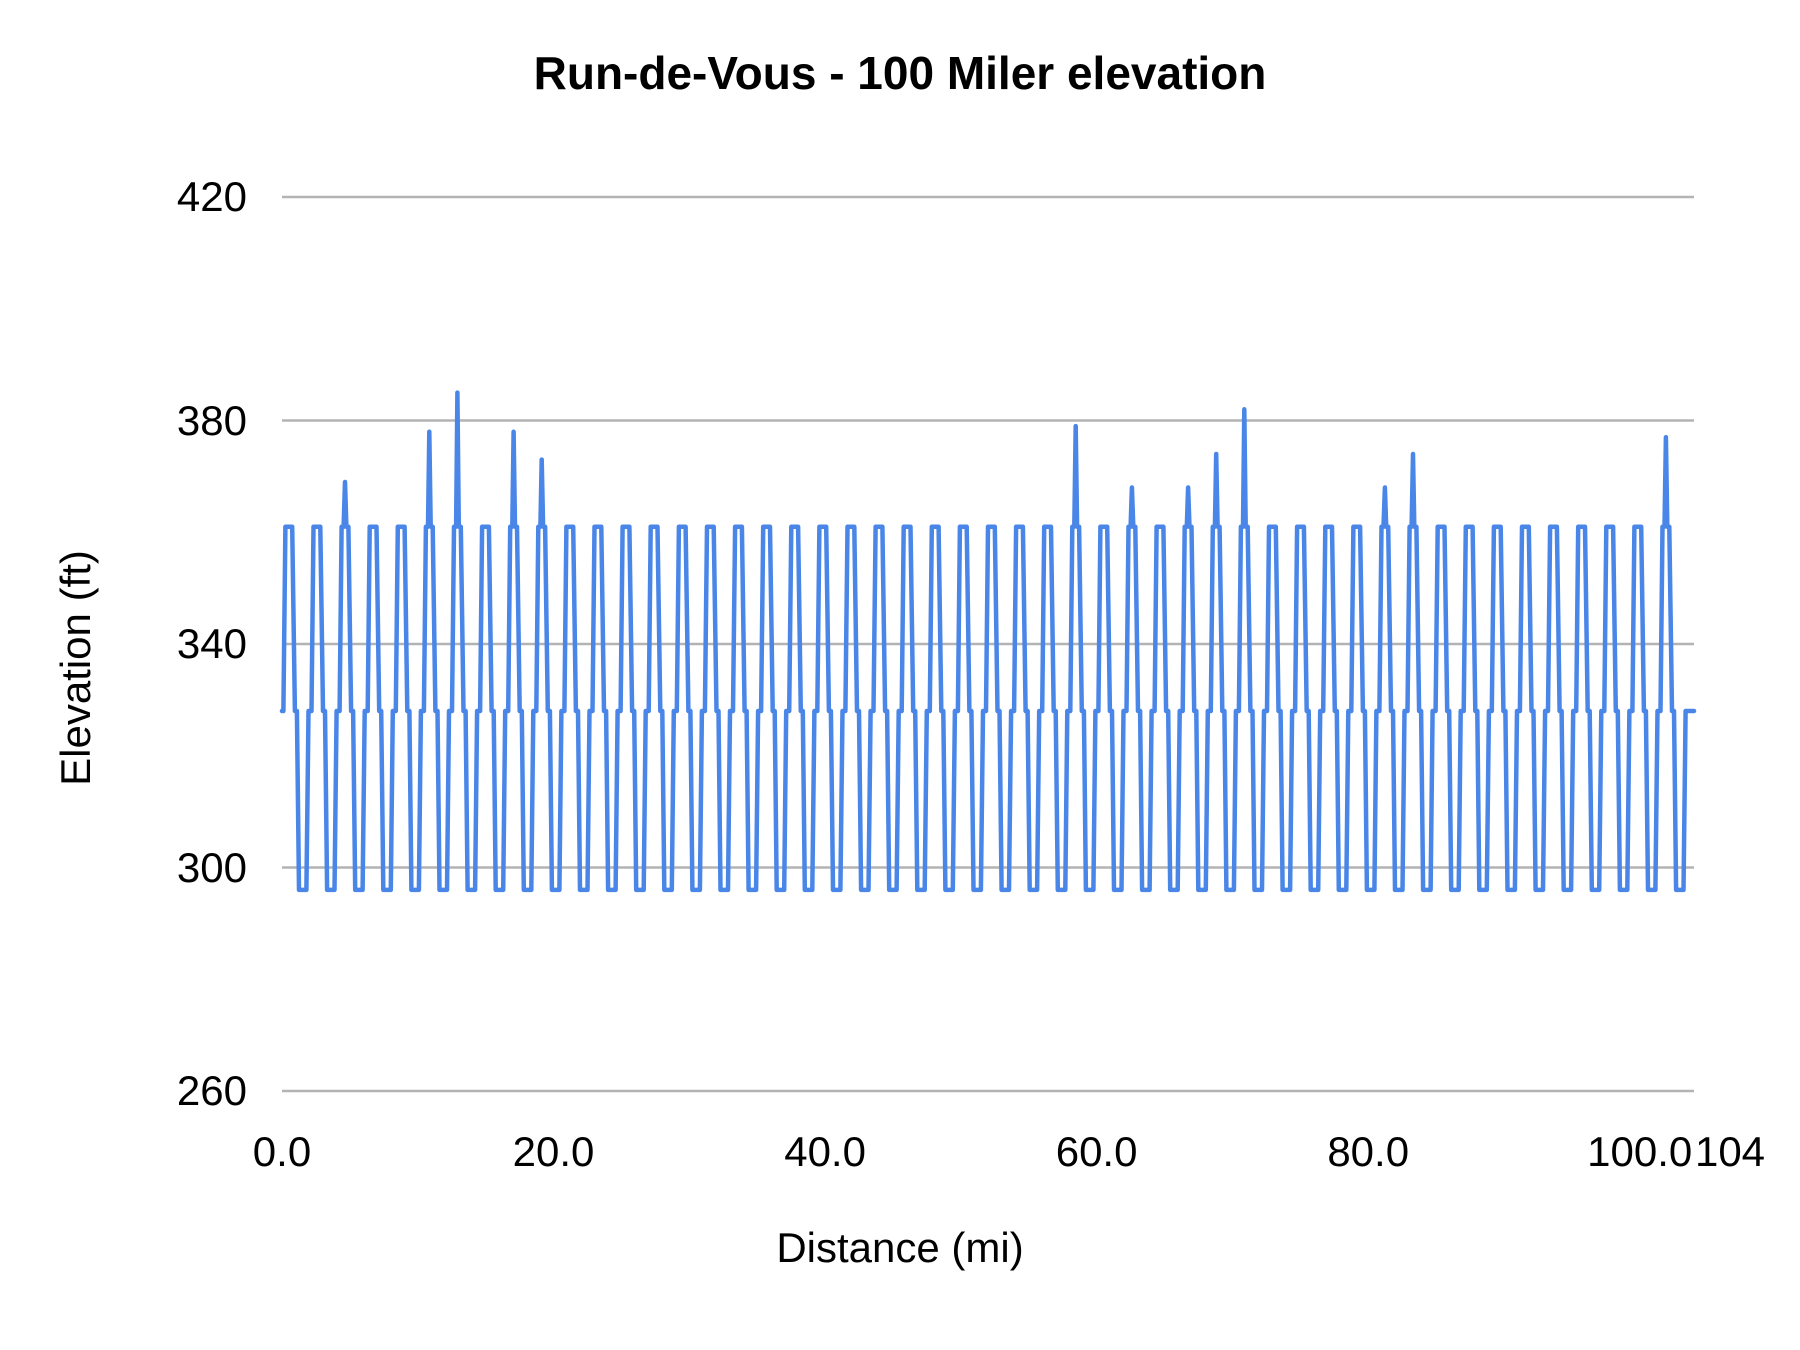 The width and height of the screenshot is (1800, 1350). Describe the element at coordinates (282, 1151) in the screenshot. I see `x-tick-label-0.0: 0.0` at that location.